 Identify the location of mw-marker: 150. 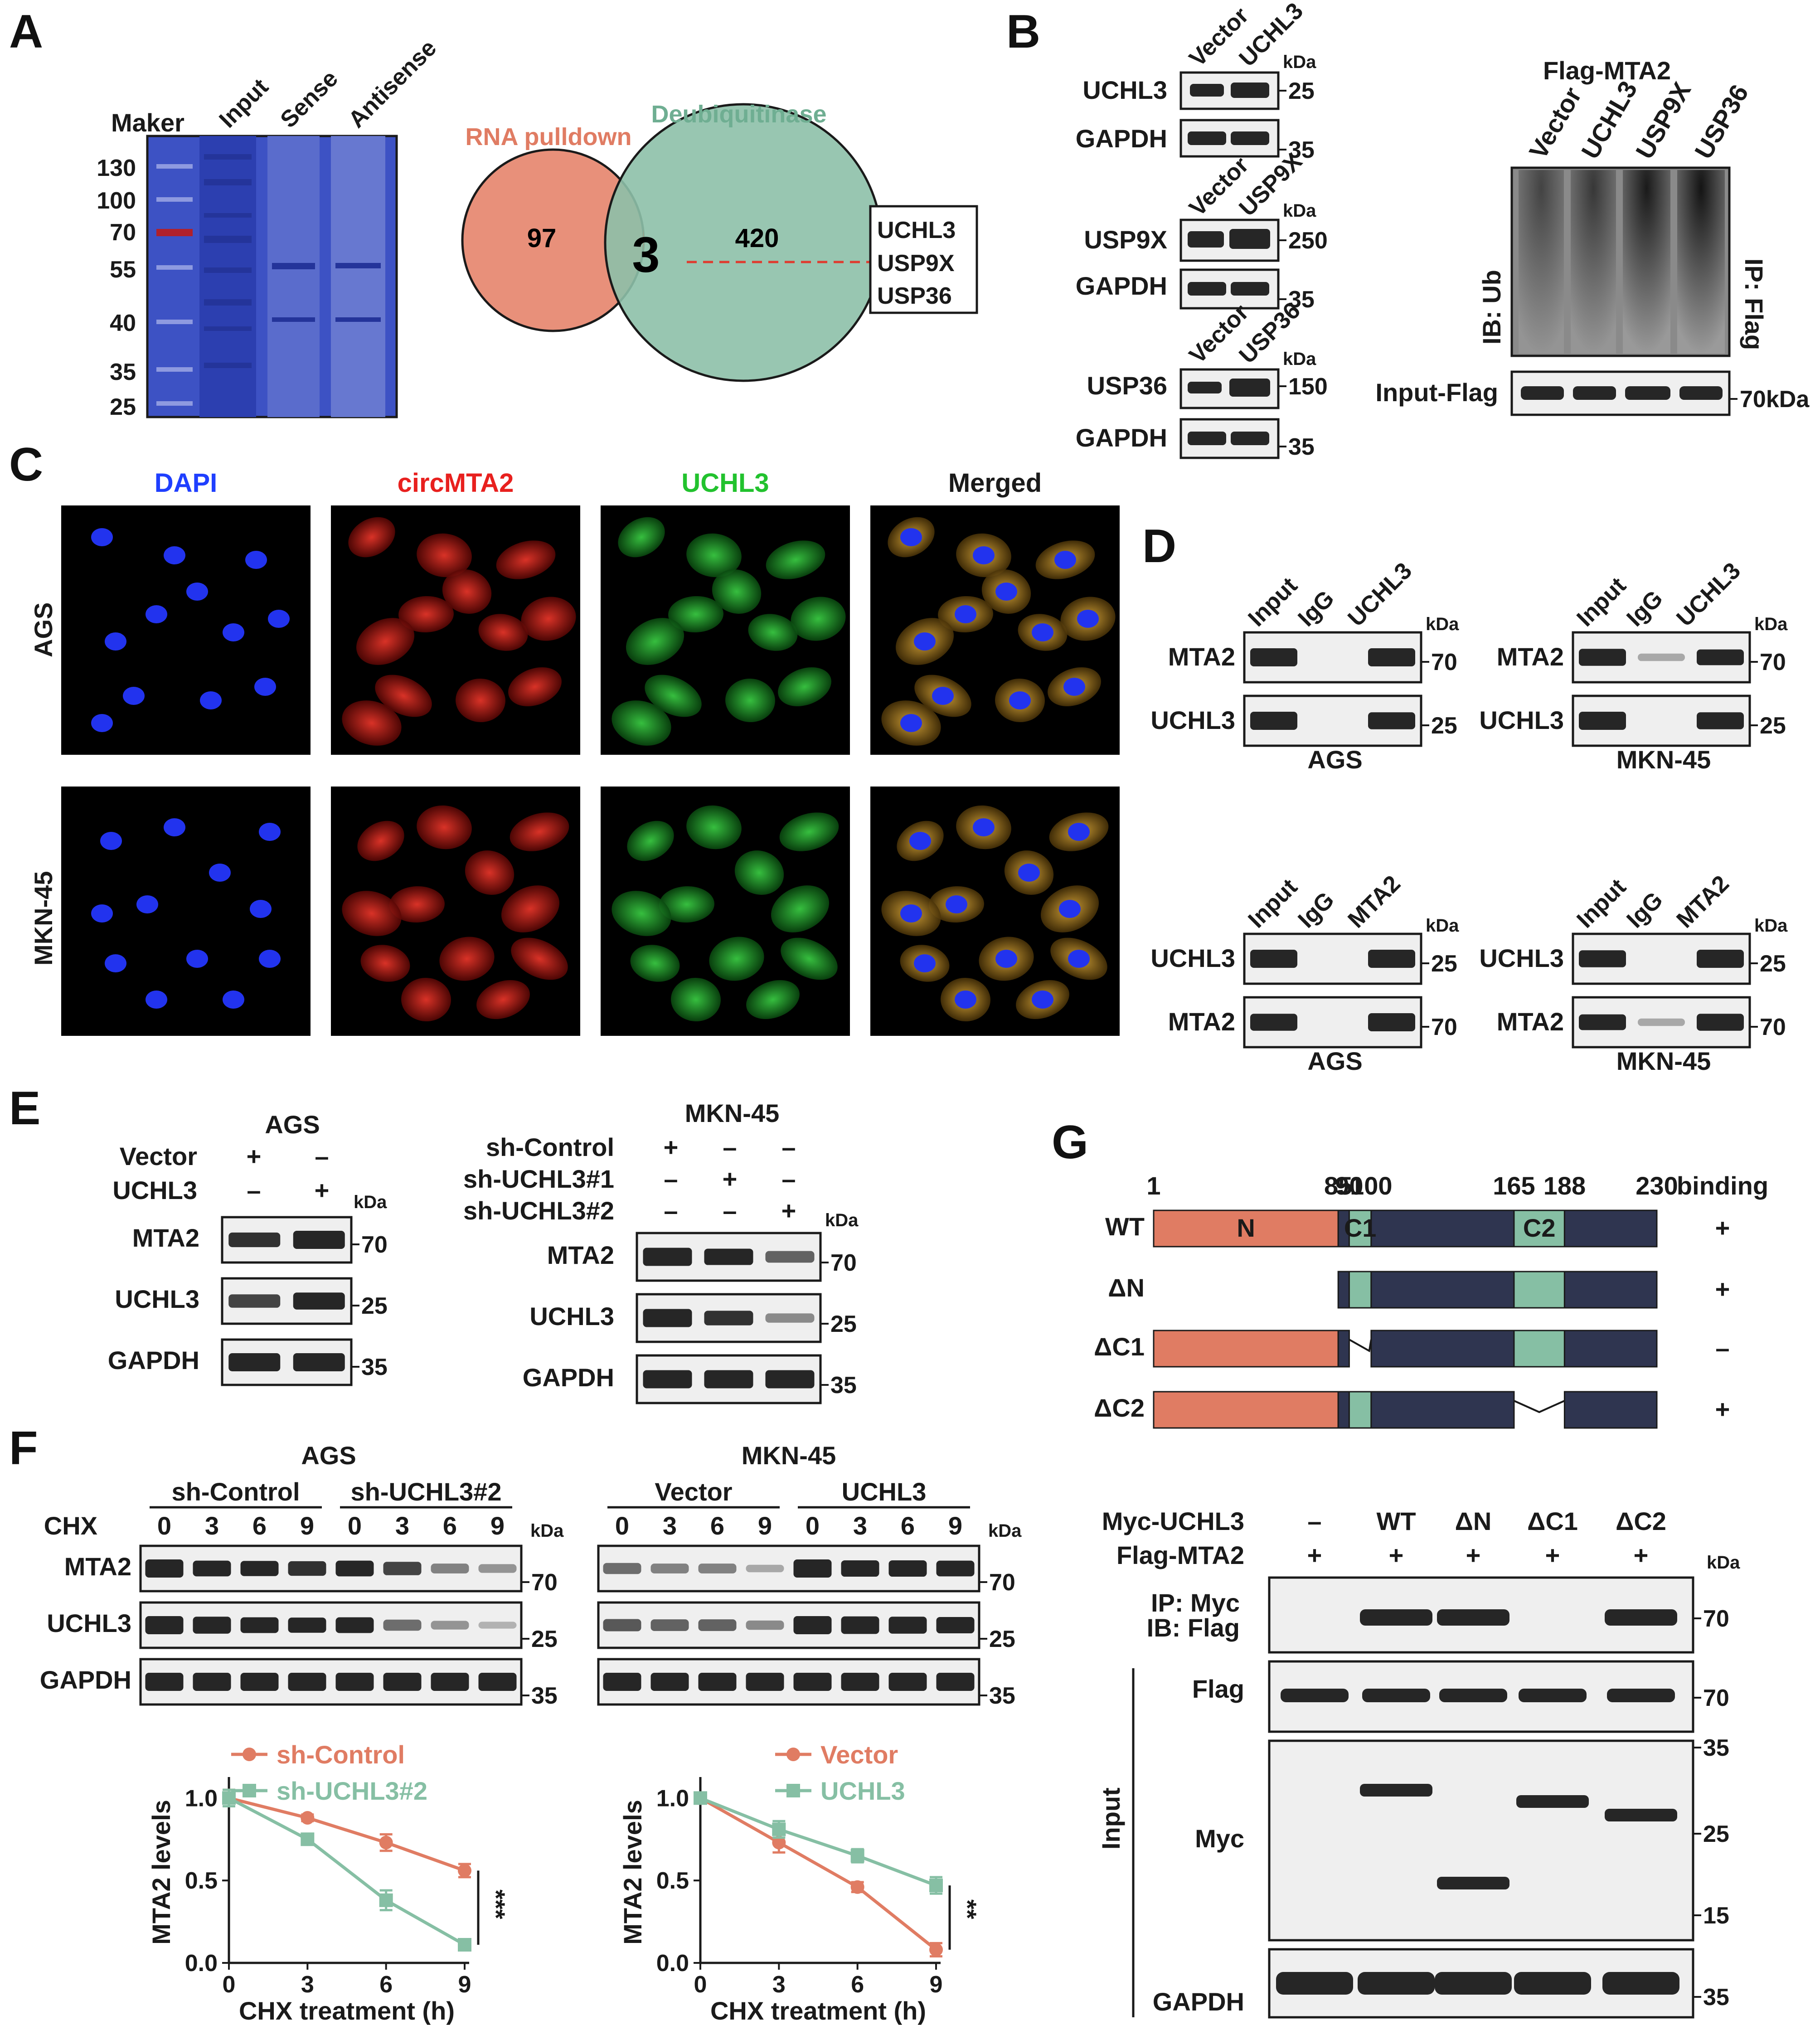
(1308, 387).